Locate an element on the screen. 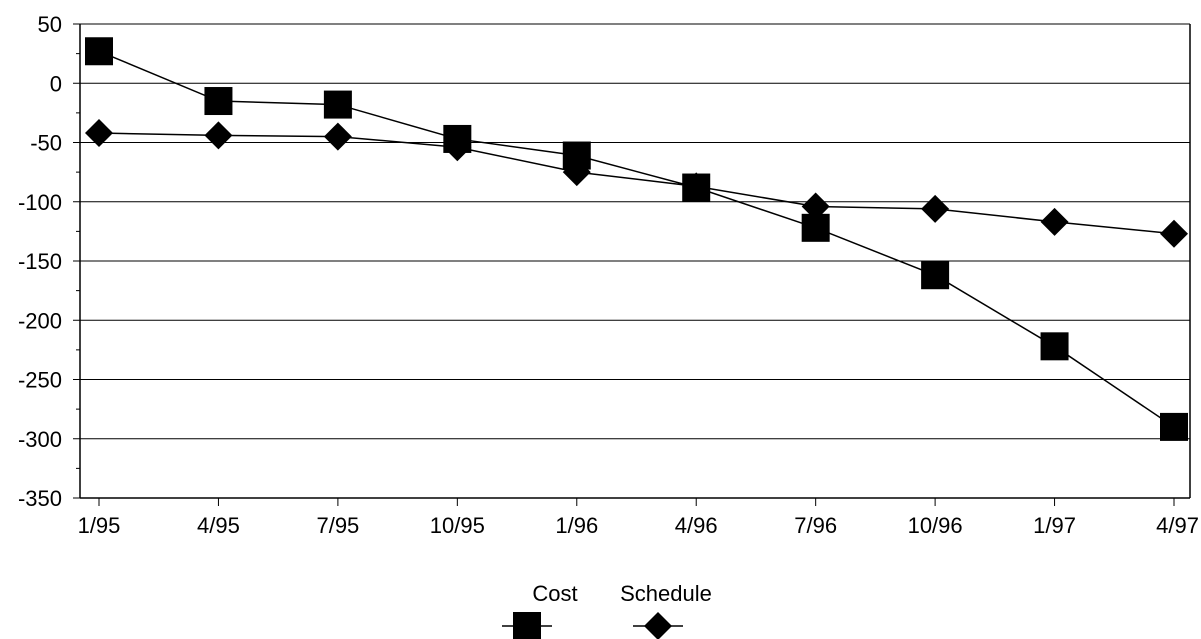  legend: Cost Schedule is located at coordinates (607, 610).